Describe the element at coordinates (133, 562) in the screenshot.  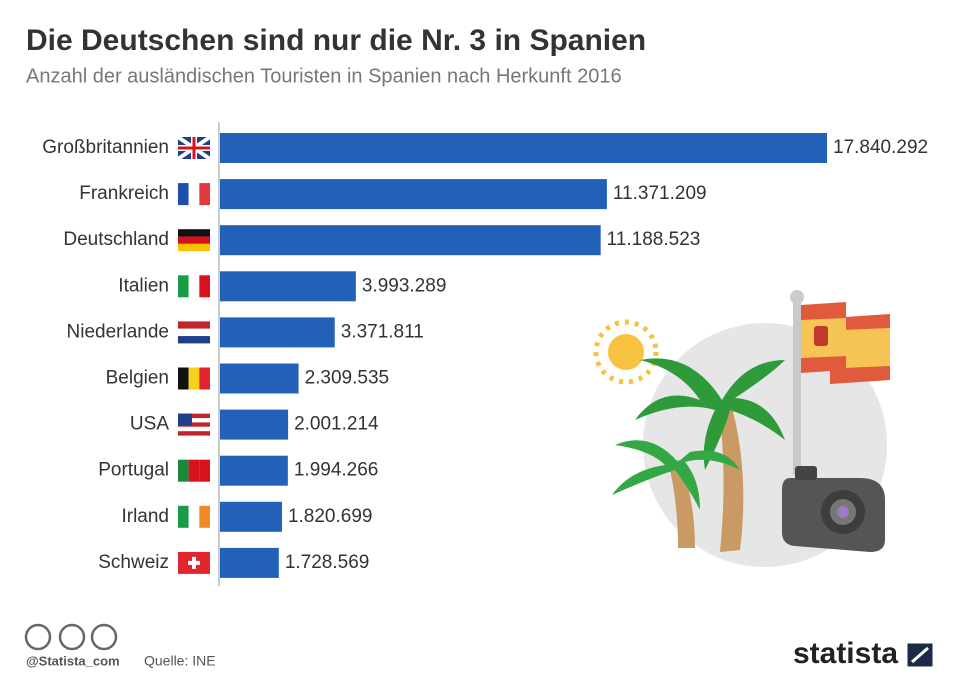
I see `category-label: Schweiz` at that location.